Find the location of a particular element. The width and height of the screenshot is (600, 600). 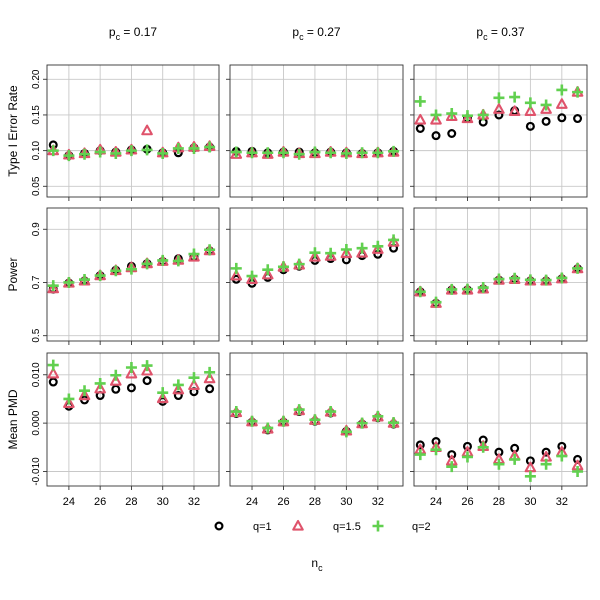

x-tick-label: 26 is located at coordinates (467, 502).